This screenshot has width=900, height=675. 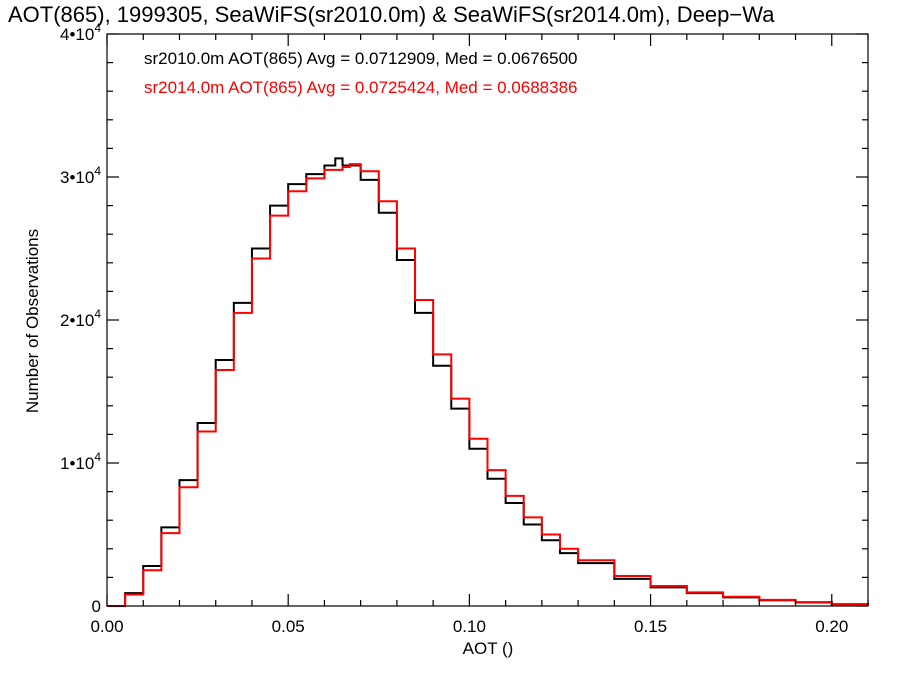 I want to click on y-tick-label: 0, so click(x=96, y=606).